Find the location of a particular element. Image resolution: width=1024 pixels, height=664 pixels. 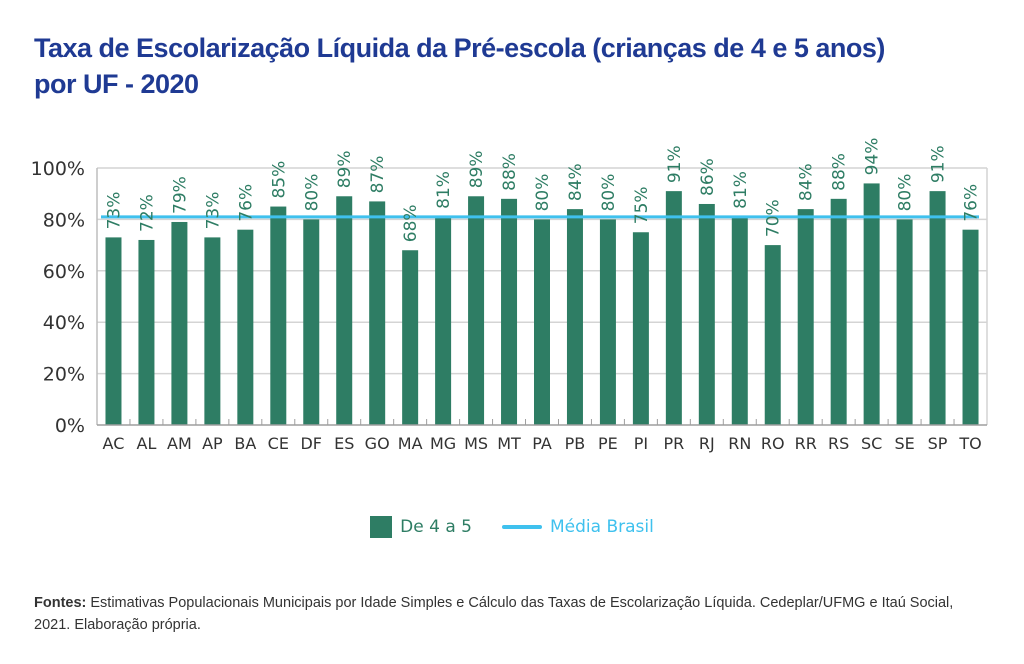

data-label: 85% is located at coordinates (279, 180).